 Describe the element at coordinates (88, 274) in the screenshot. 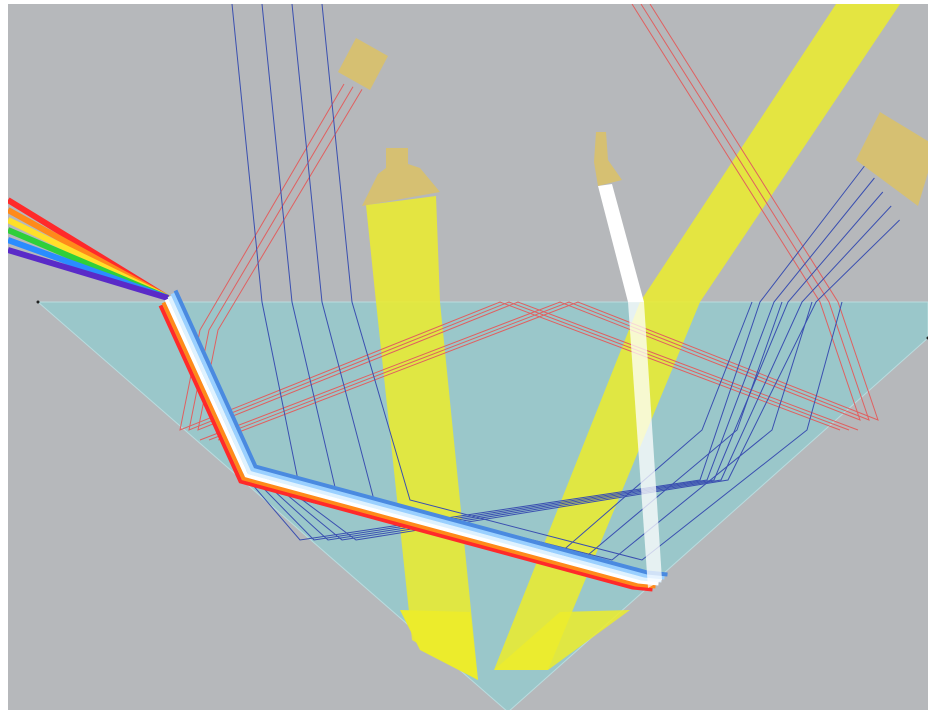

I see `spectrum-ray` at that location.